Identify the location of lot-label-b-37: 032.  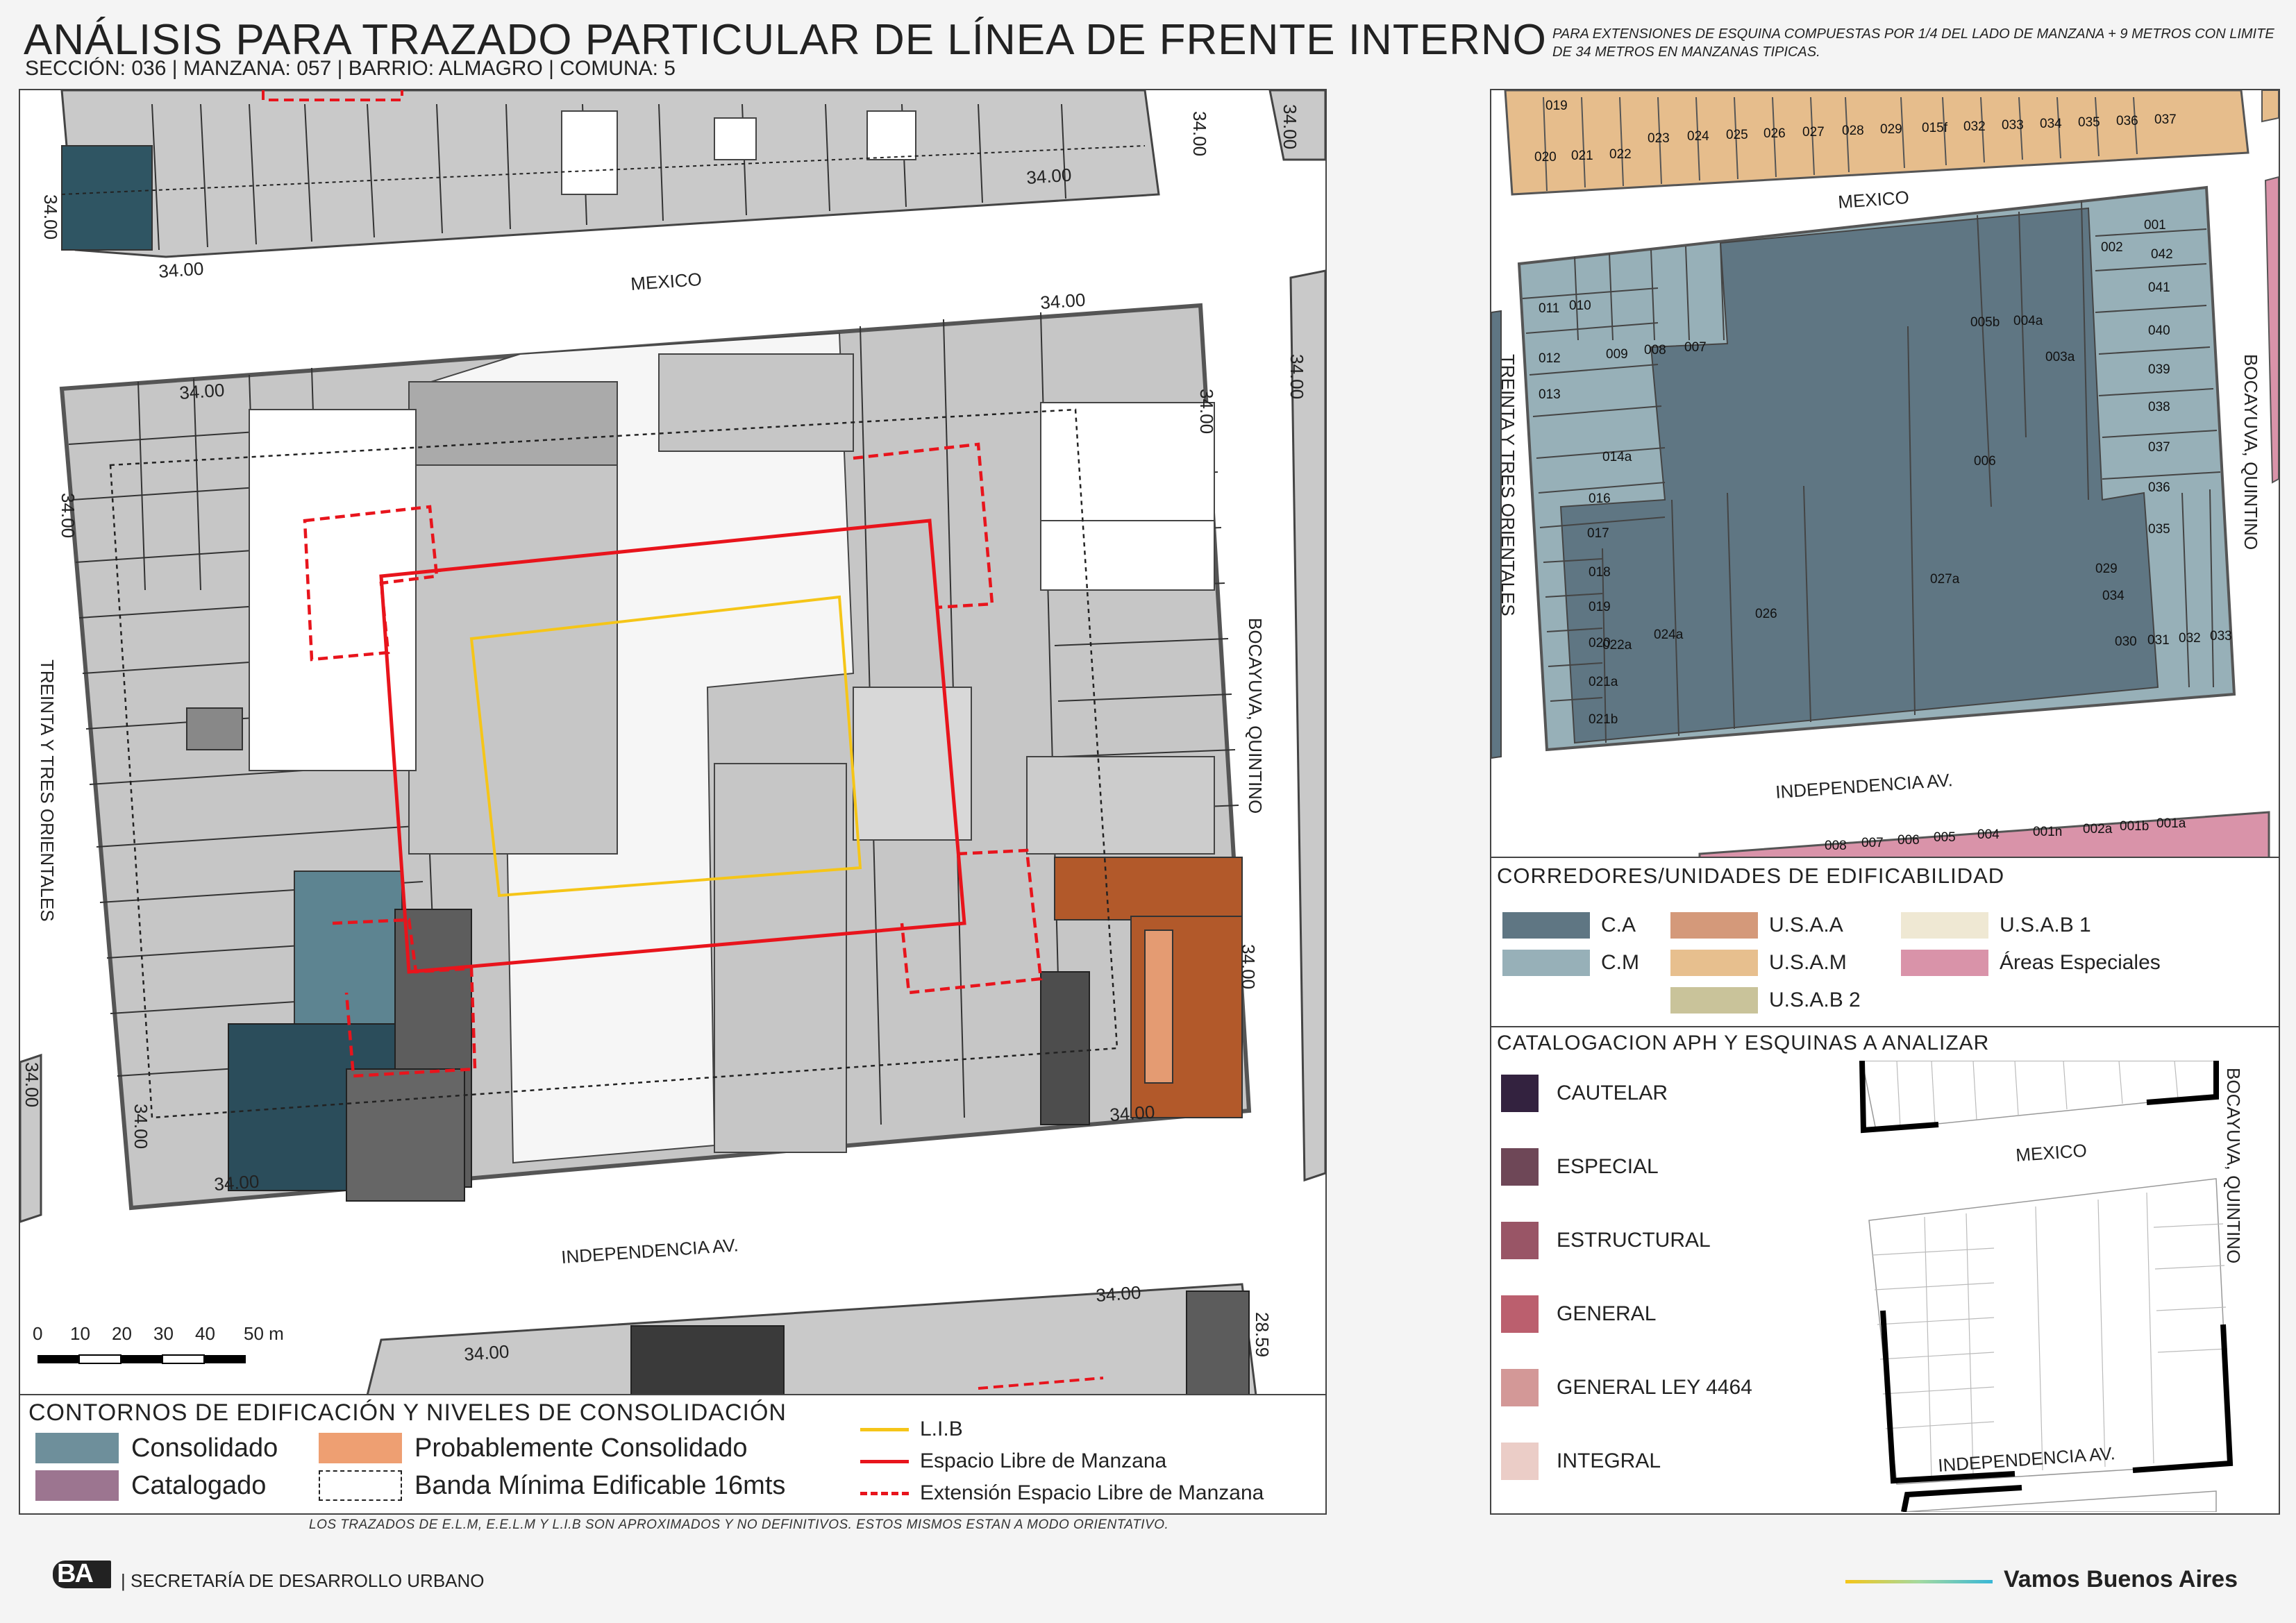
(2190, 638).